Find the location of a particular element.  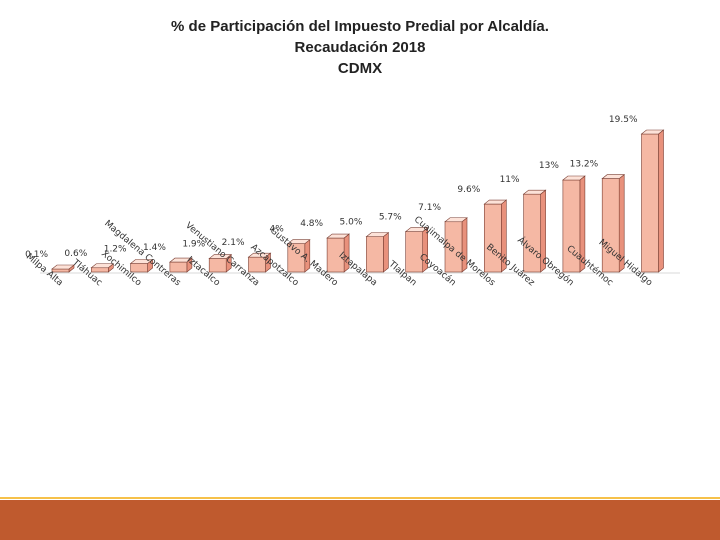

data-label-12: 9.6% is located at coordinates (468, 190).